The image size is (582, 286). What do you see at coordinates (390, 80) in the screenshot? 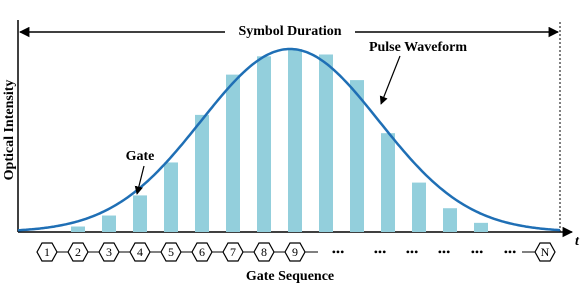
I see `waveform-arrow` at bounding box center [390, 80].